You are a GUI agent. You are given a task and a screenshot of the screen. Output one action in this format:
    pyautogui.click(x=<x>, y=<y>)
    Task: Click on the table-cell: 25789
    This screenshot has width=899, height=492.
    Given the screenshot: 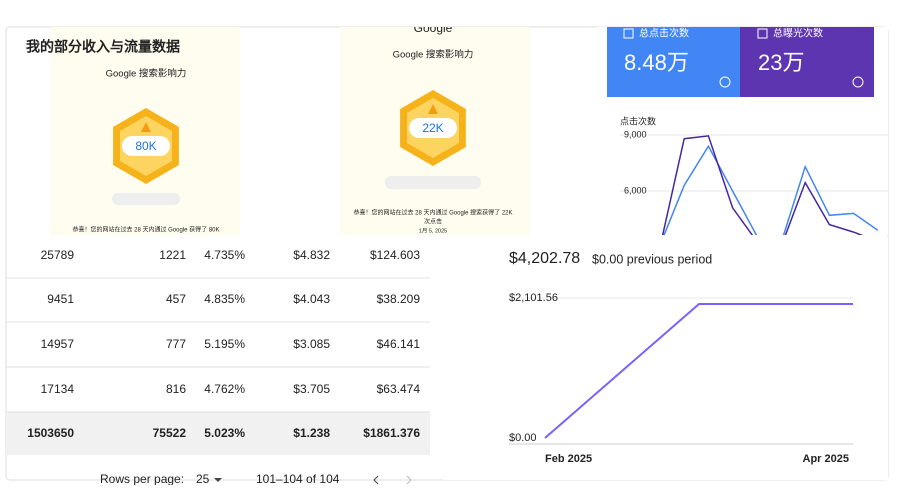 What is the action you would take?
    pyautogui.click(x=58, y=255)
    